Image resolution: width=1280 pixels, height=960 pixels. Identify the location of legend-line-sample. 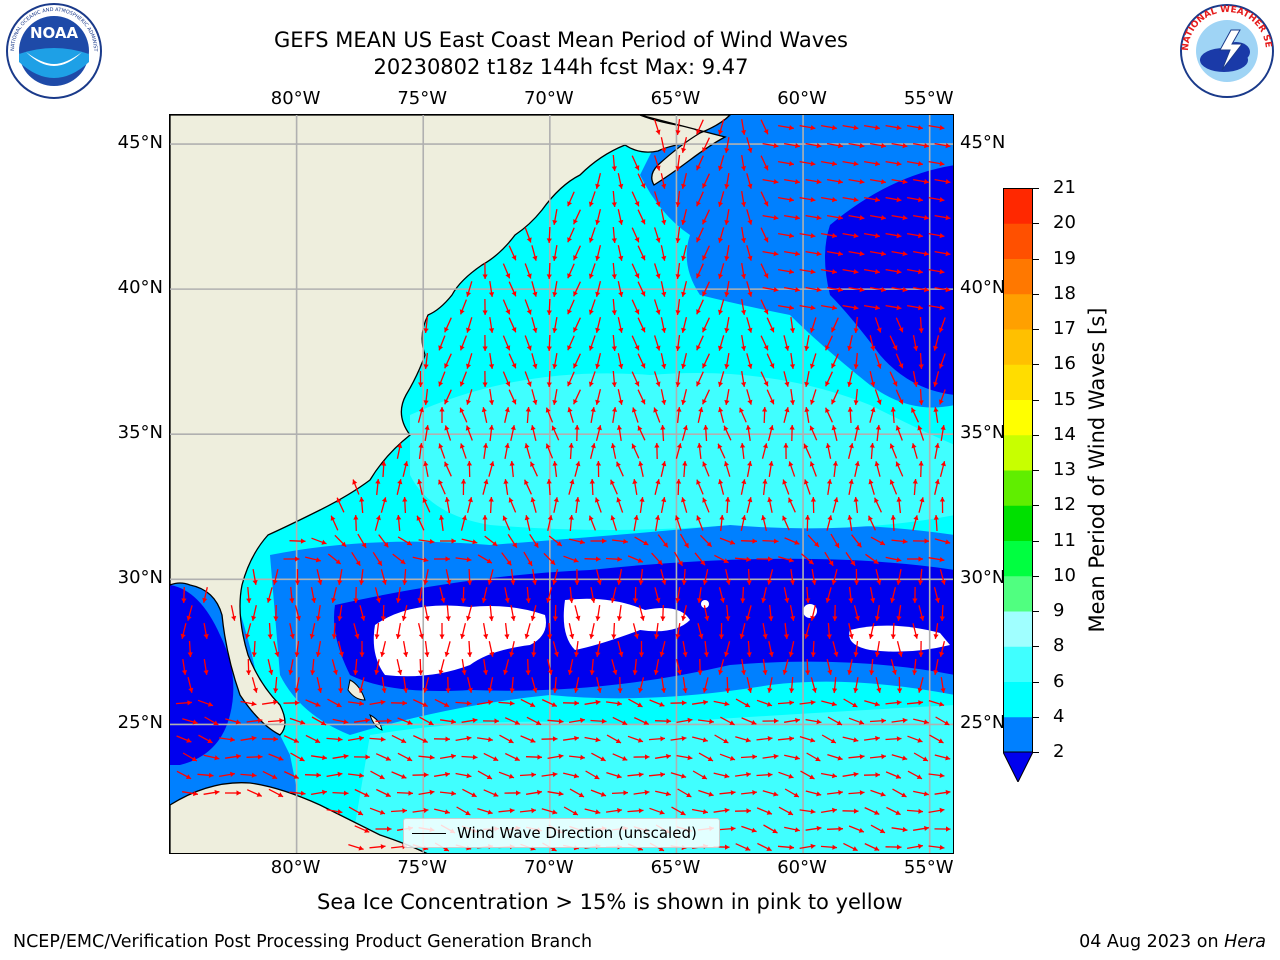
(429, 833).